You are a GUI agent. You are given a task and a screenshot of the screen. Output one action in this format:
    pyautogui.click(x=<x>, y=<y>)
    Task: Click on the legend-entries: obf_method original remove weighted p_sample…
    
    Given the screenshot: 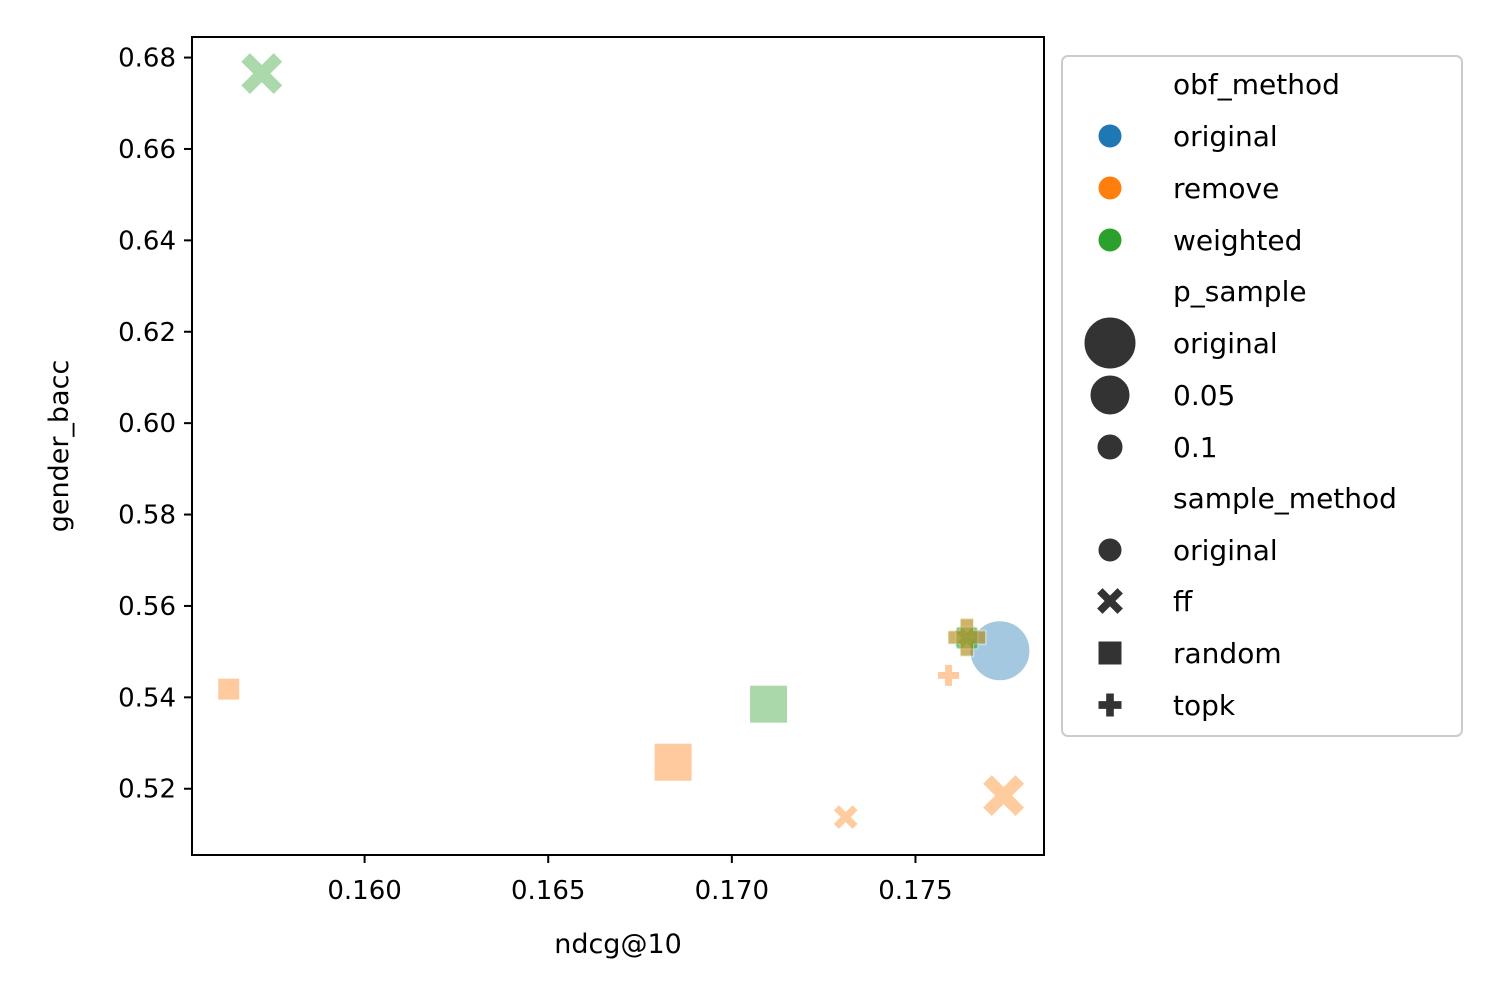 What is the action you would take?
    pyautogui.click(x=1240, y=395)
    